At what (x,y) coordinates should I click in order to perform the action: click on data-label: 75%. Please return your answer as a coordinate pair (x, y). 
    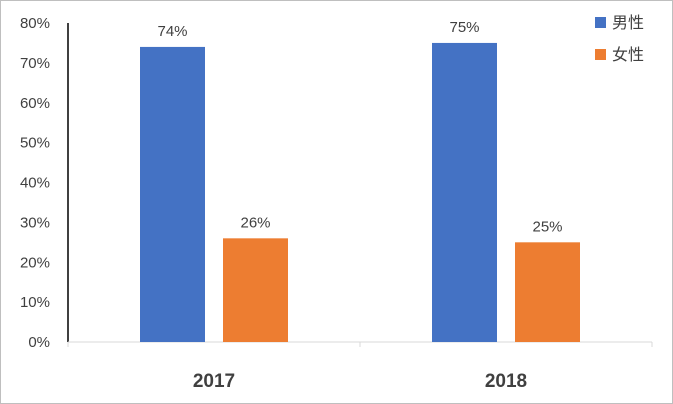
    Looking at the image, I should click on (464, 27).